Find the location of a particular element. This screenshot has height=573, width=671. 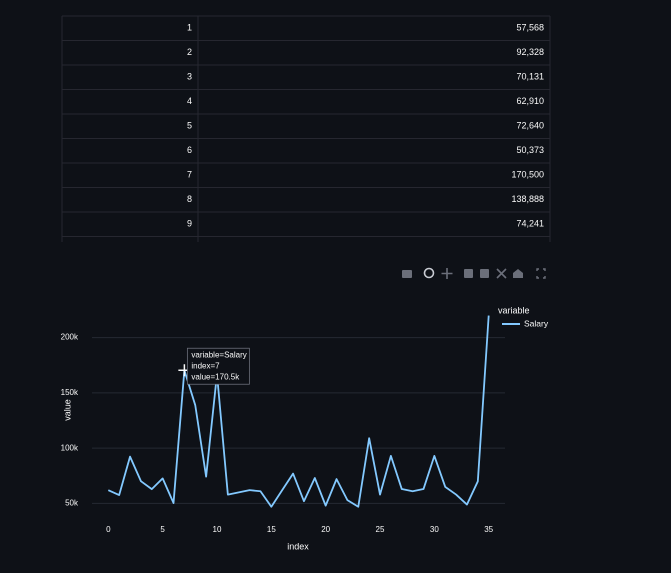

tooltip-line: value=170.5k is located at coordinates (215, 376).